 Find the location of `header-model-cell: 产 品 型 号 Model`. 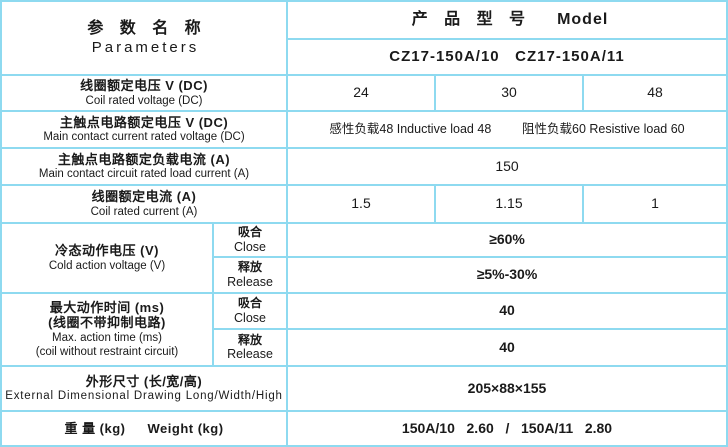

header-model-cell: 产 品 型 号 Model is located at coordinates (507, 20).